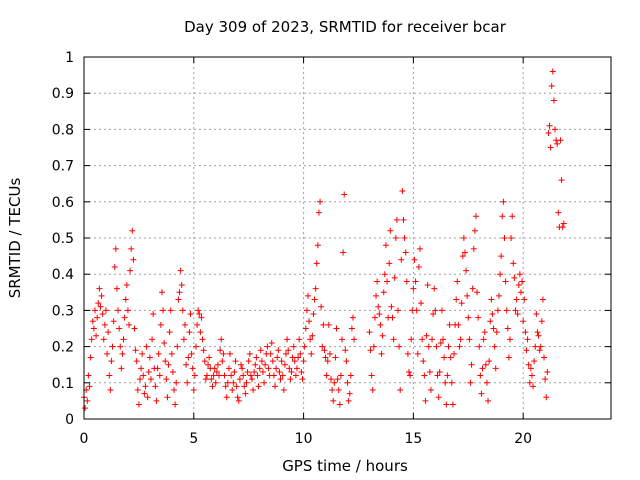 The image size is (640, 480). I want to click on y-tick-label: 0.5, so click(63, 239).